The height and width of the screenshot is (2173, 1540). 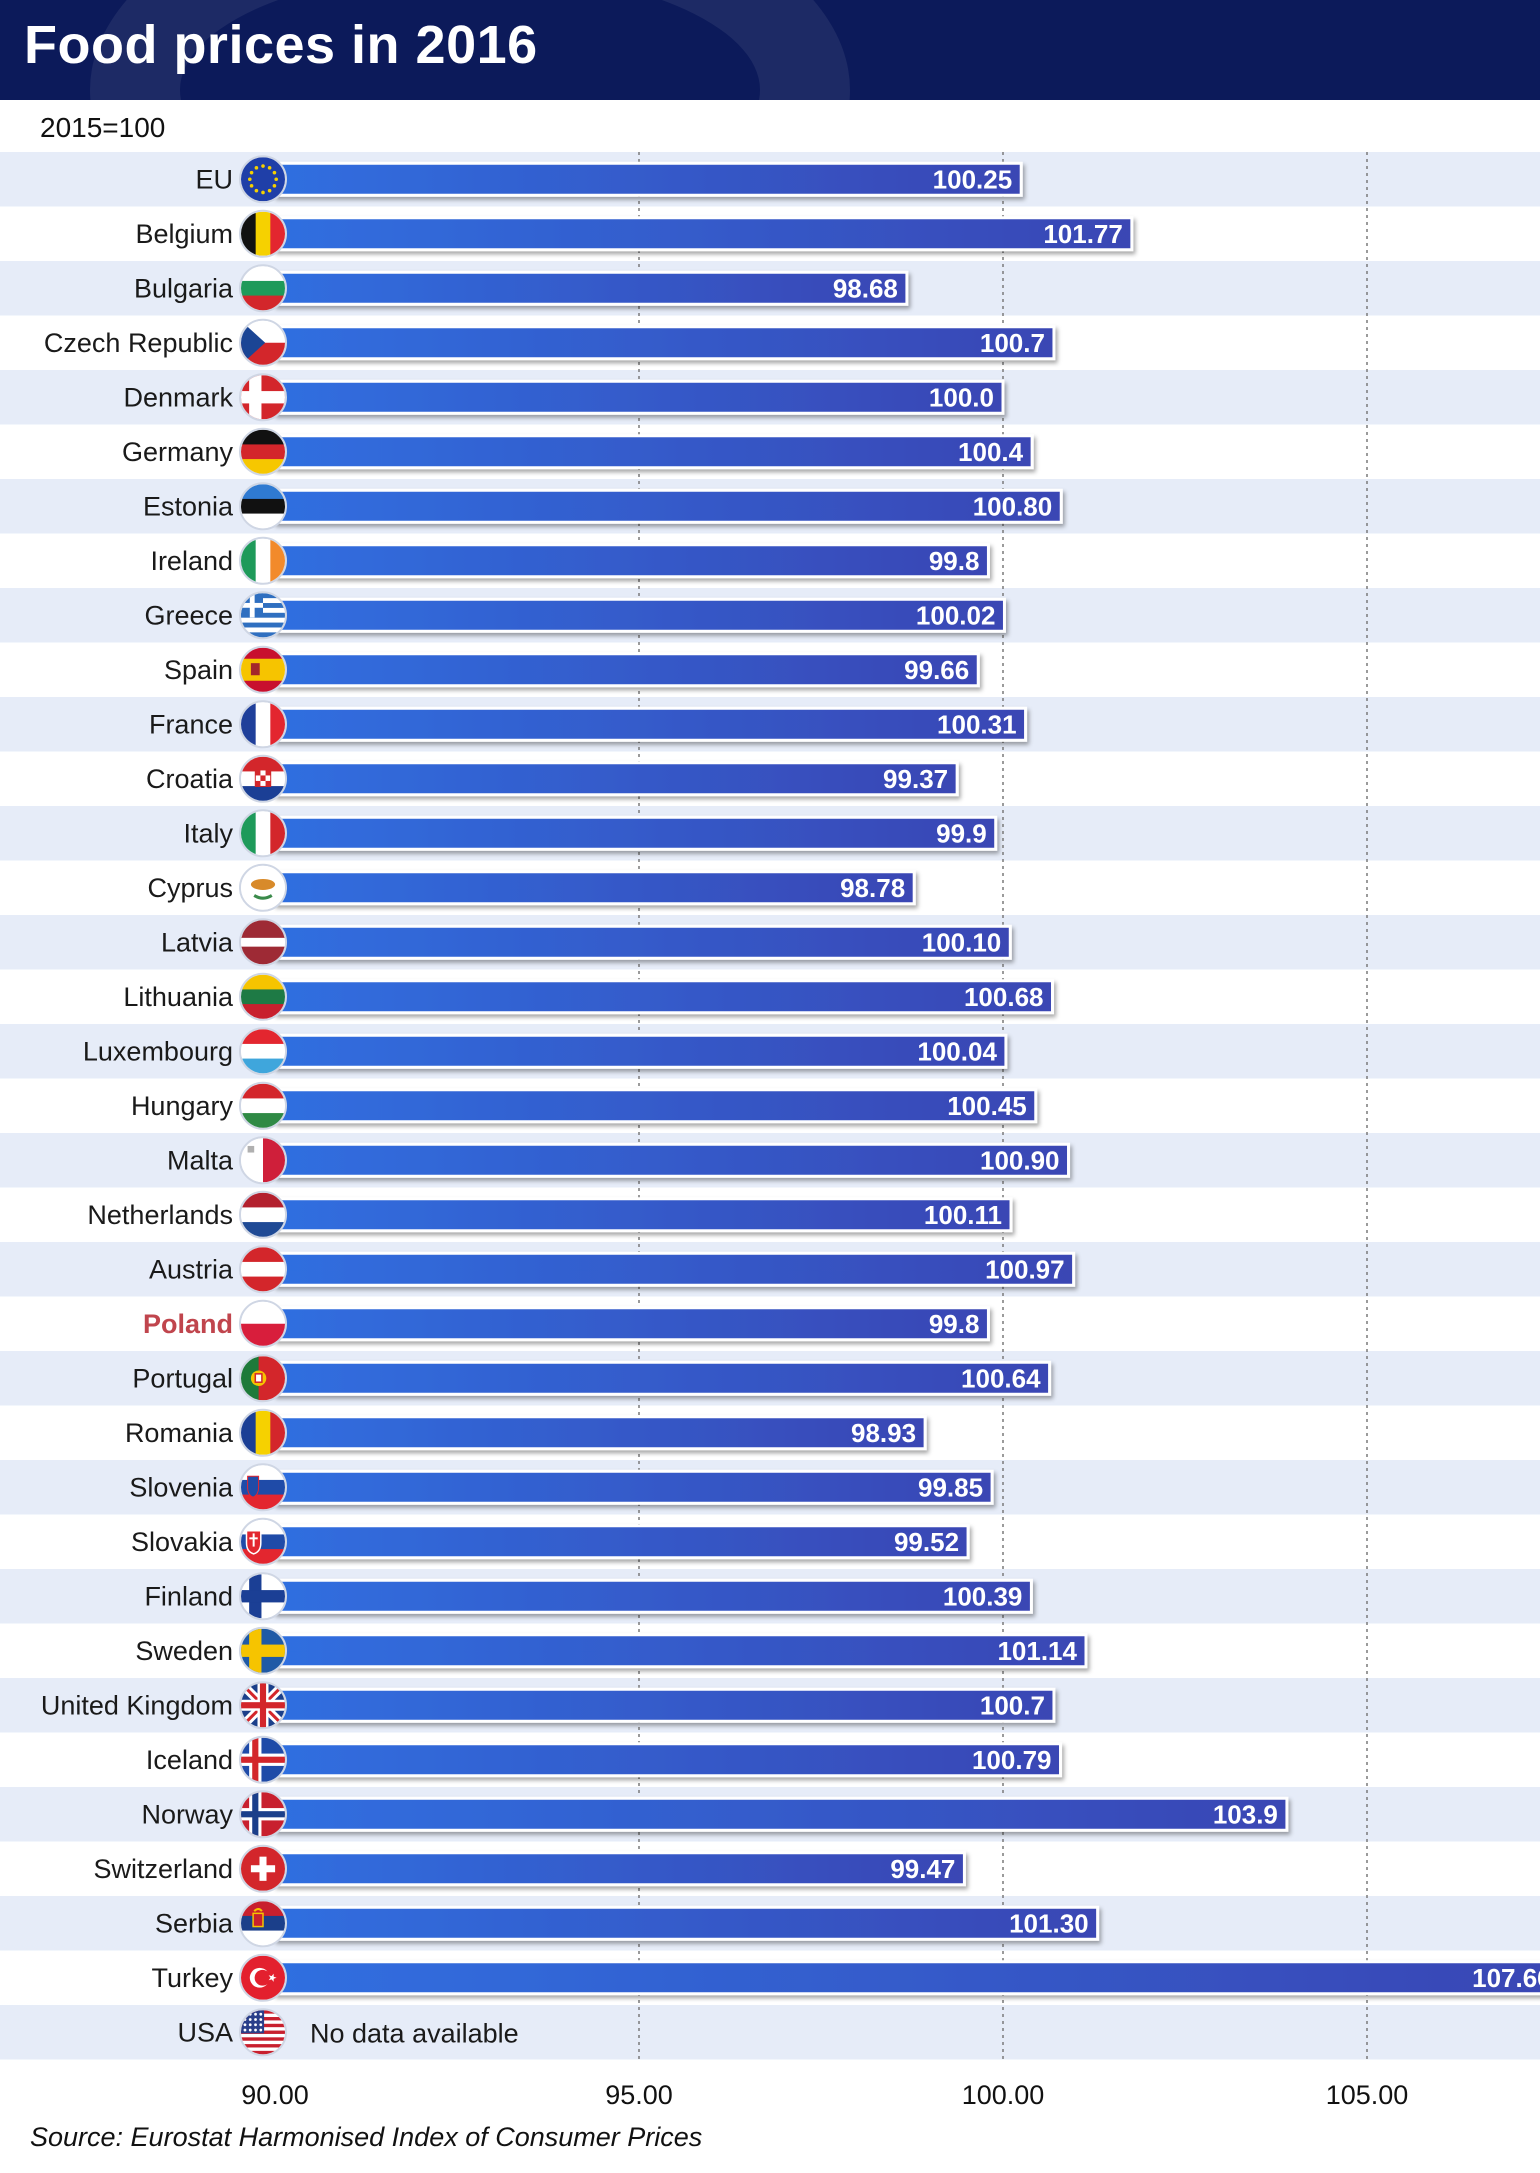 I want to click on category-label: Spain, so click(x=198, y=670).